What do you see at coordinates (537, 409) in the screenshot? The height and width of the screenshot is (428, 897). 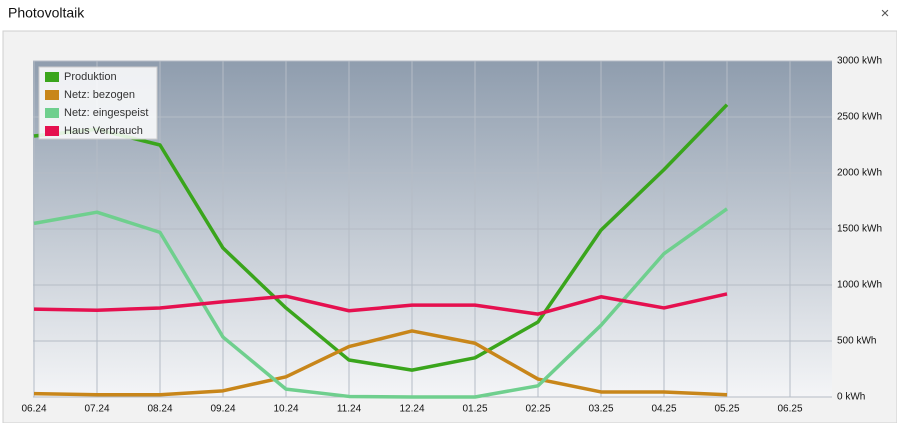 I see `x-tick-label: 02.25` at bounding box center [537, 409].